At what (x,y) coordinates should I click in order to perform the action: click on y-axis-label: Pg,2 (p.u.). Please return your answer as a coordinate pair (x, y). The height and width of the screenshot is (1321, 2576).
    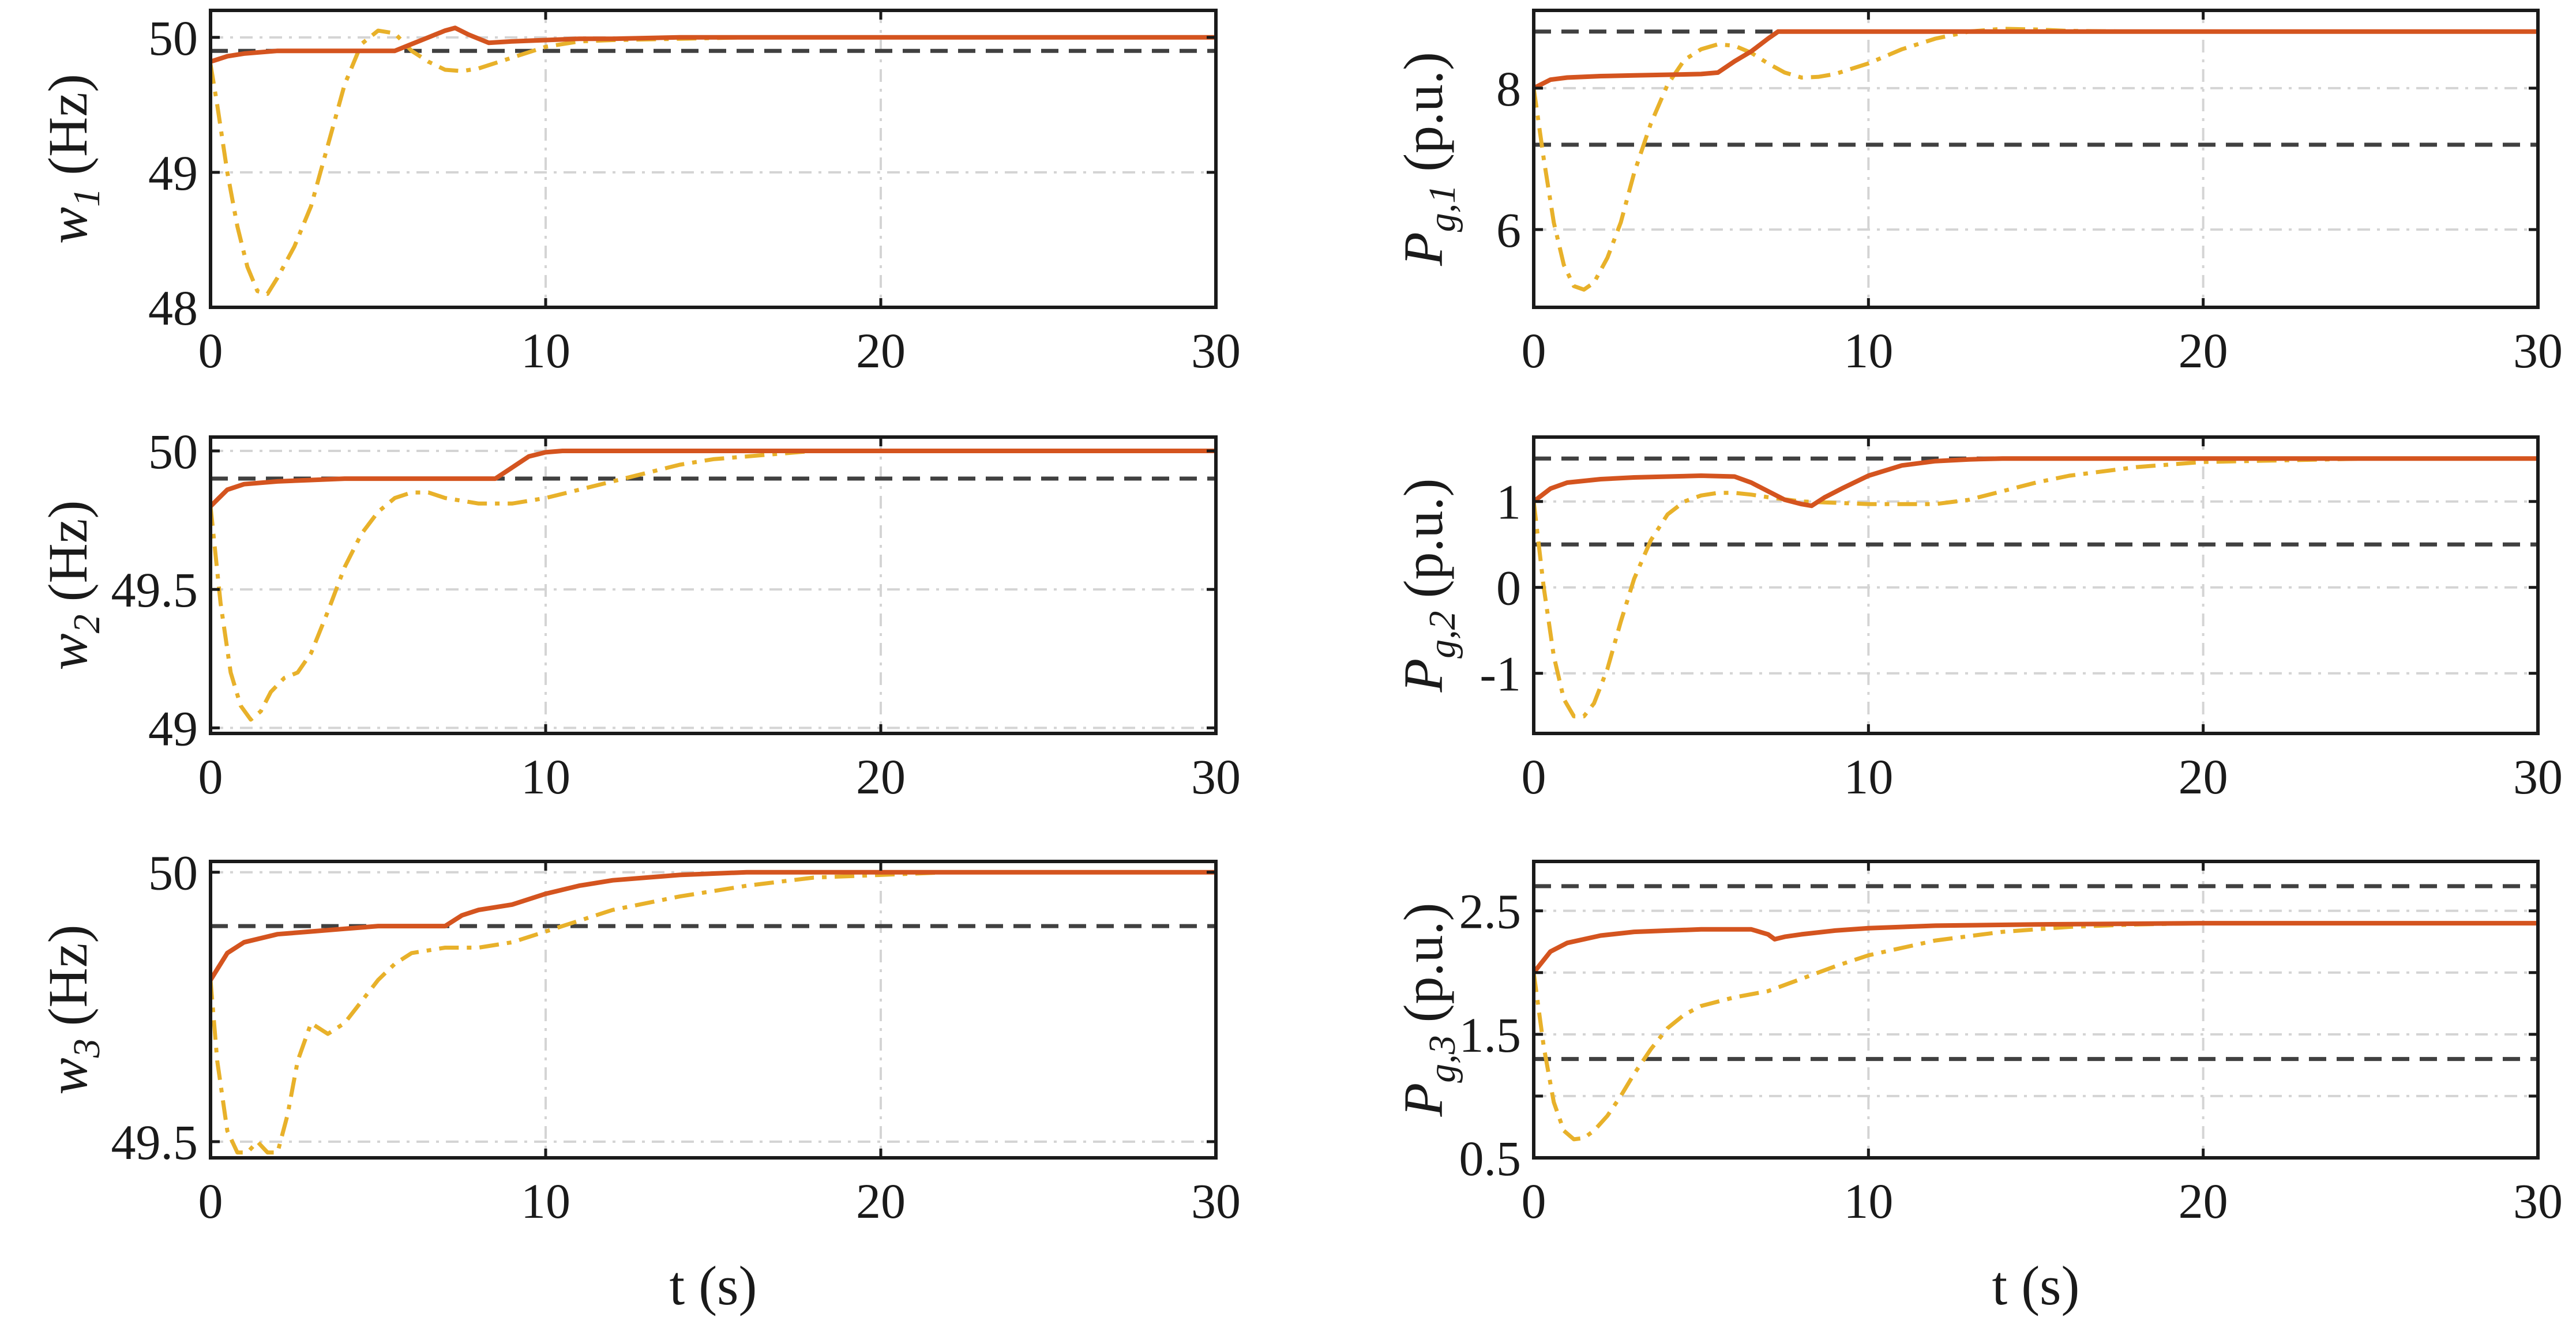
    Looking at the image, I should click on (1427, 585).